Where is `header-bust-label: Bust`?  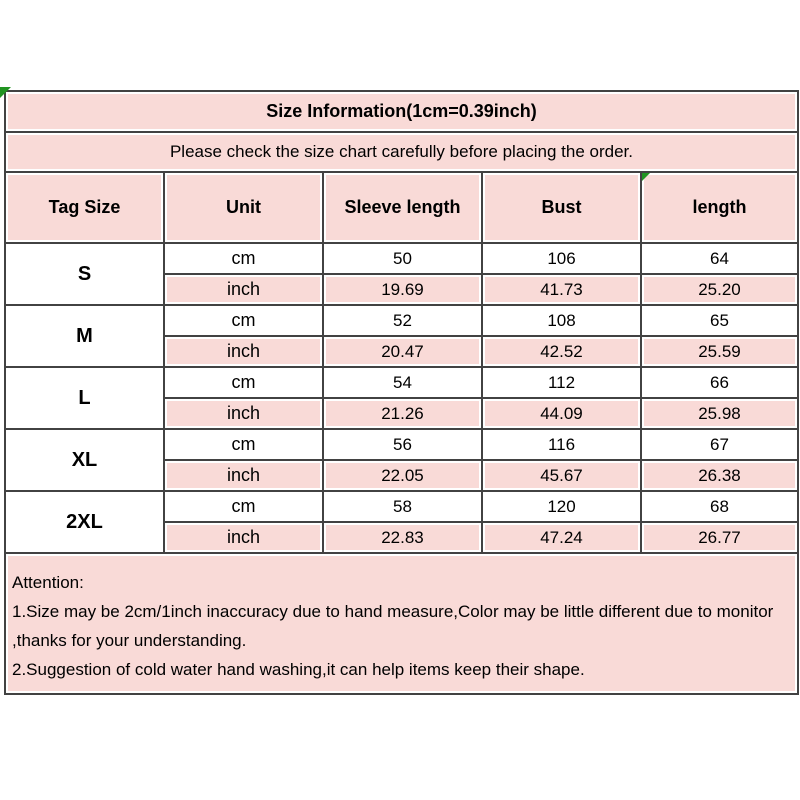 header-bust-label: Bust is located at coordinates (561, 207).